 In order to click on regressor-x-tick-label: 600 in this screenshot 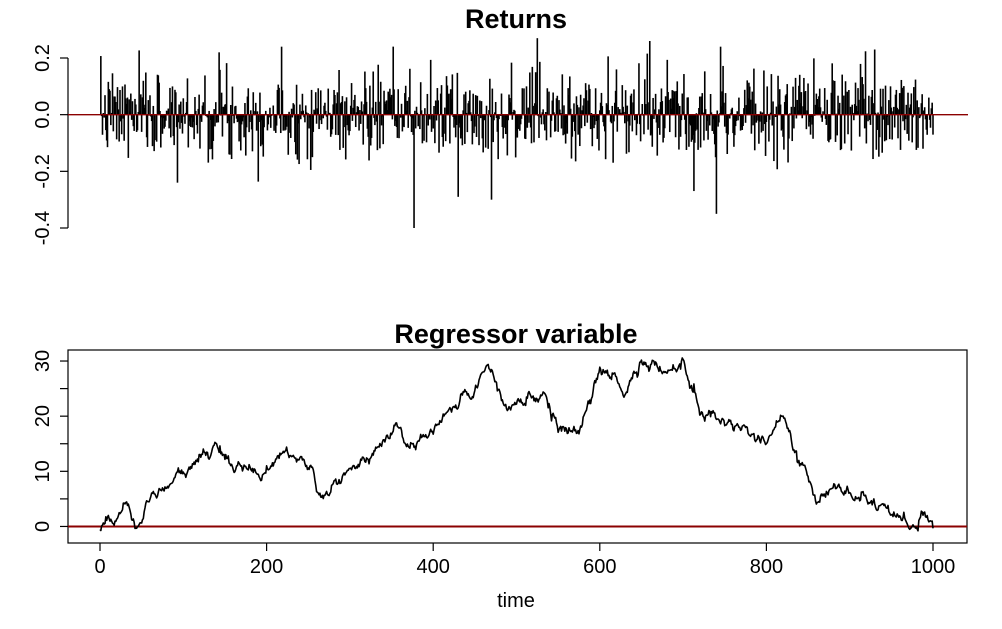, I will do `click(599, 567)`.